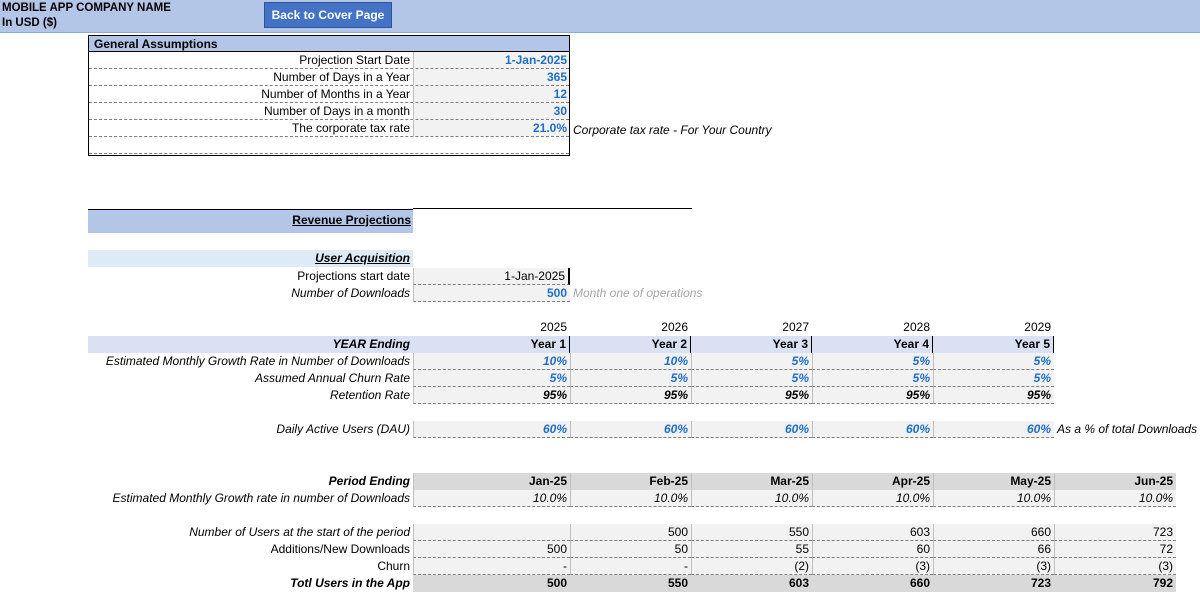  What do you see at coordinates (491, 60) in the screenshot?
I see `ga-row-value: 1-Jan-2025` at bounding box center [491, 60].